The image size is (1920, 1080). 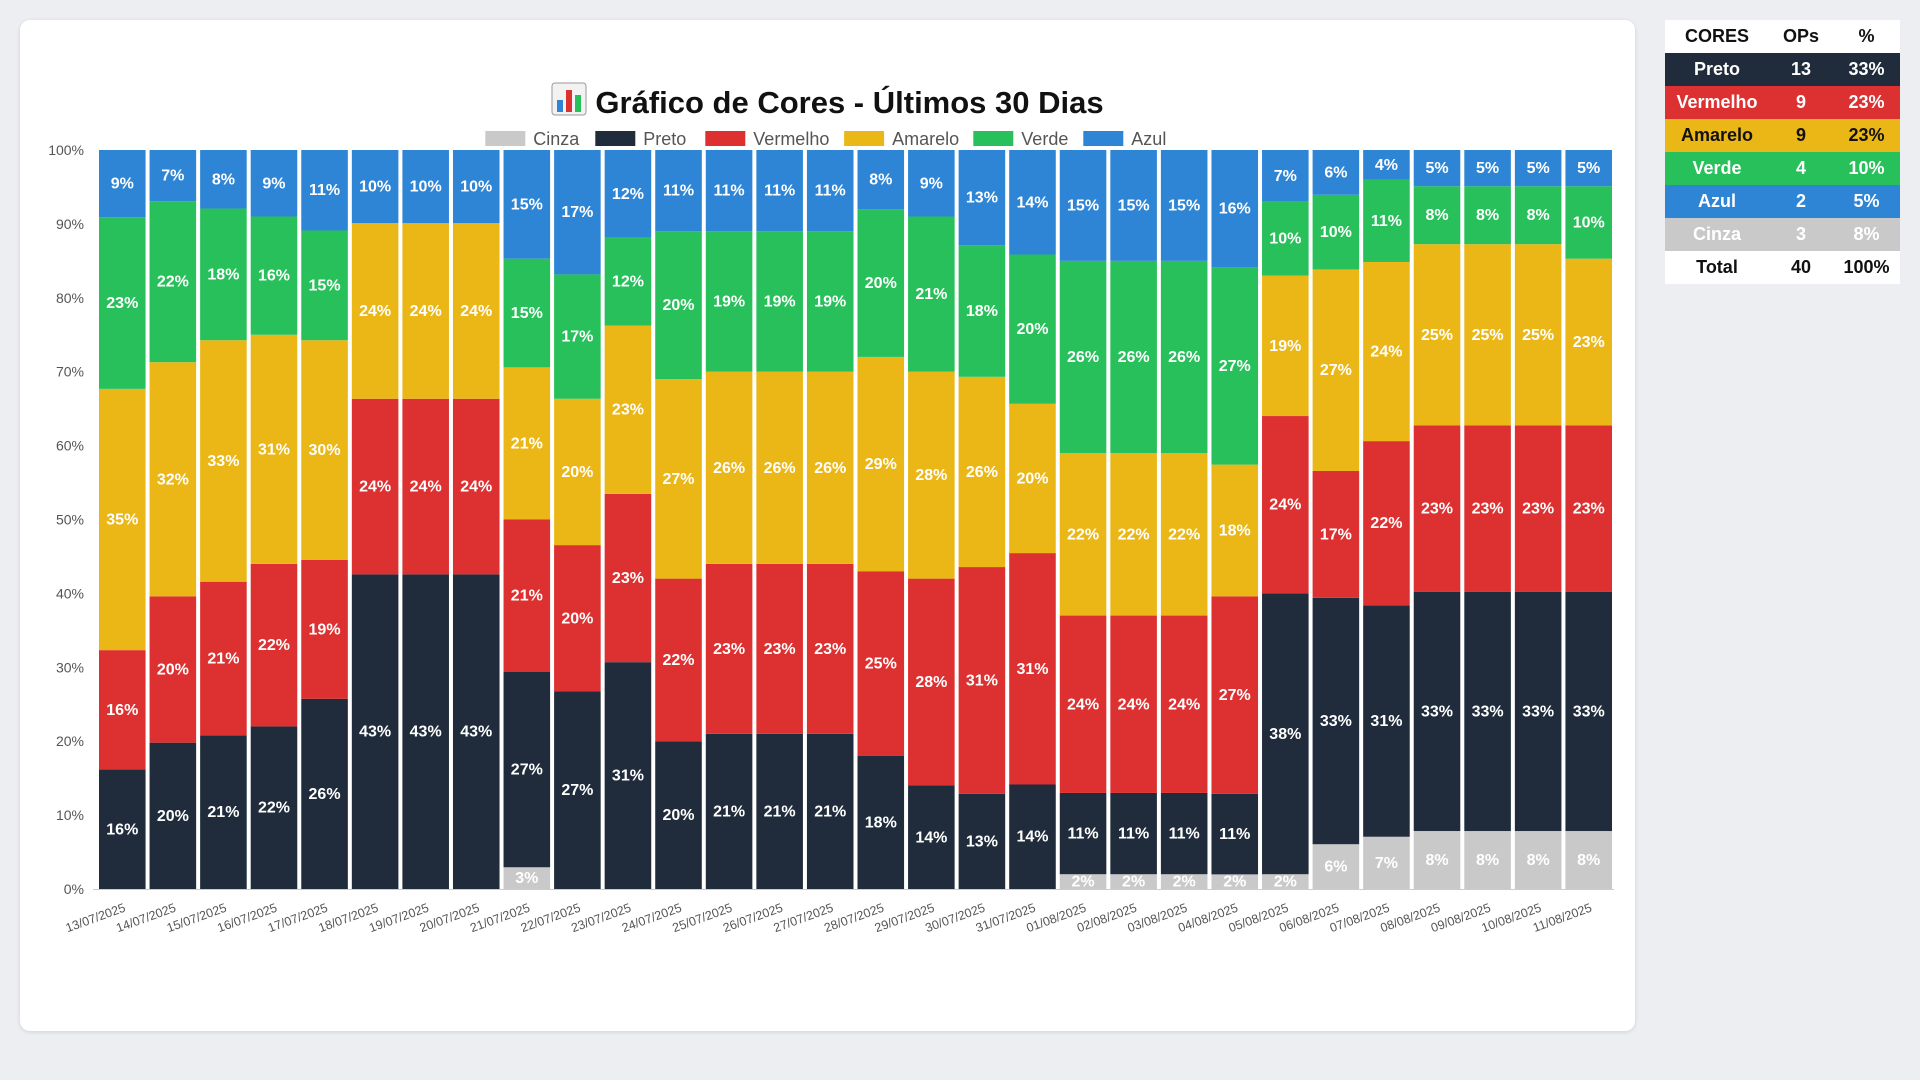 I want to click on bar-value-label: 5%, so click(x=1588, y=168).